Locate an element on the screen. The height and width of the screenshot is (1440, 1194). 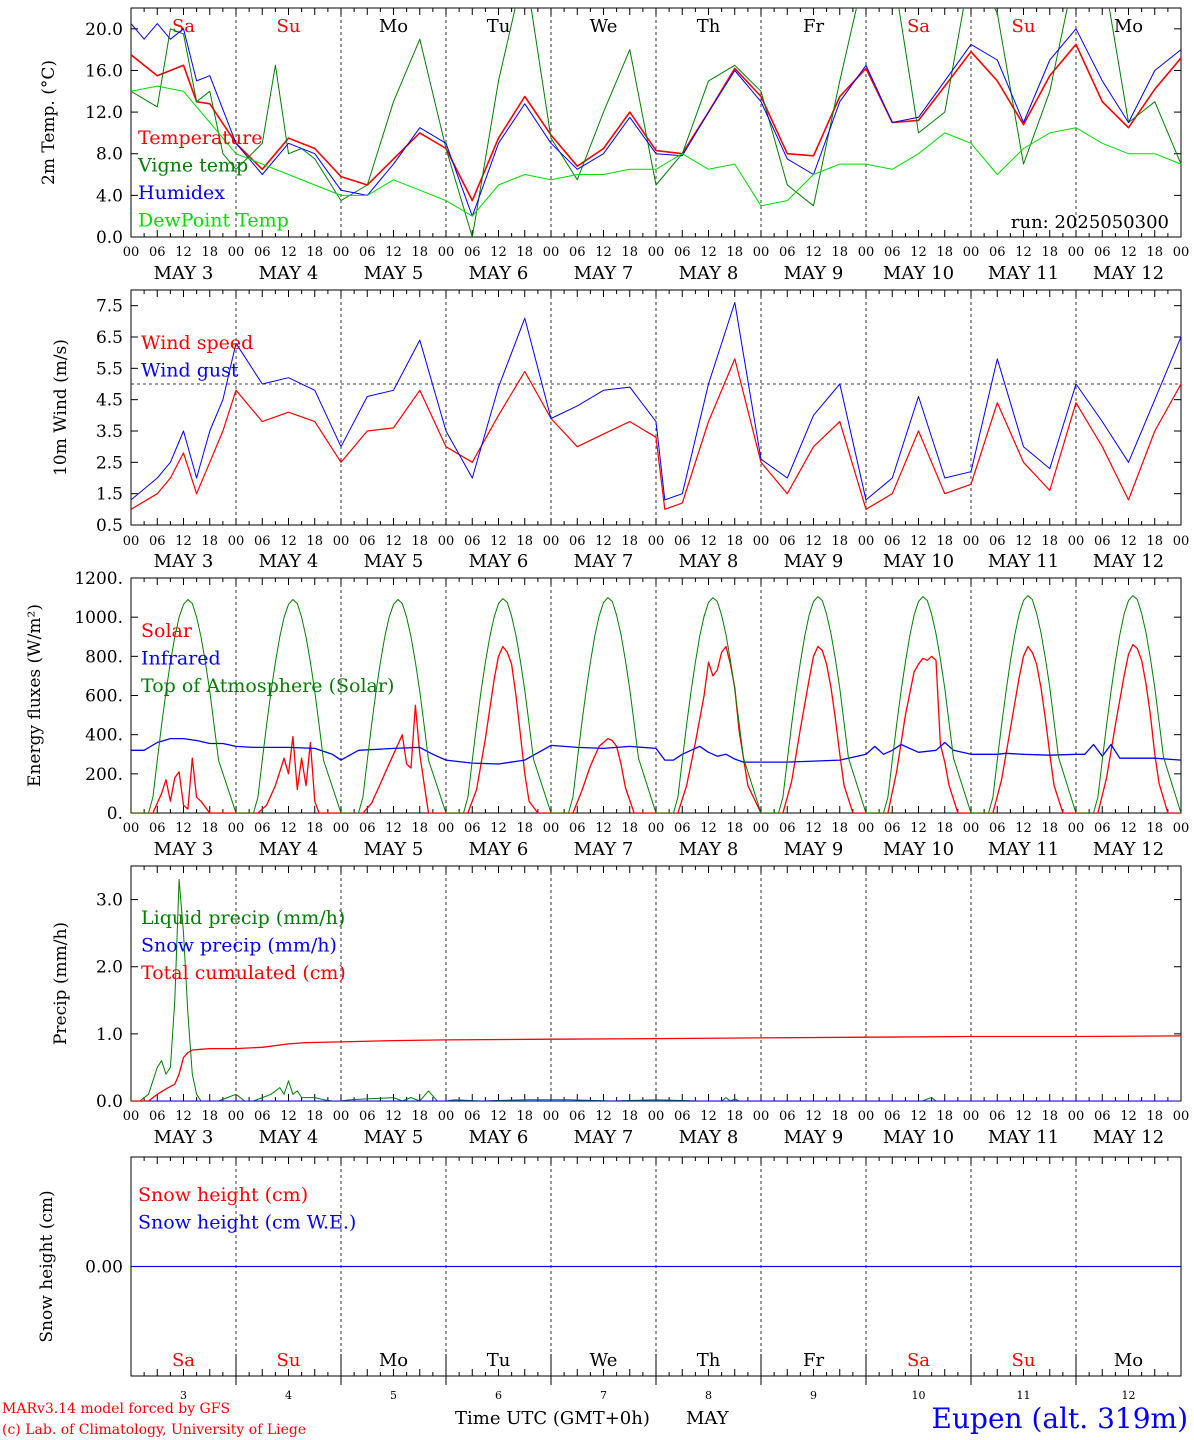
y-tick-label: 0.00 is located at coordinates (104, 1268).